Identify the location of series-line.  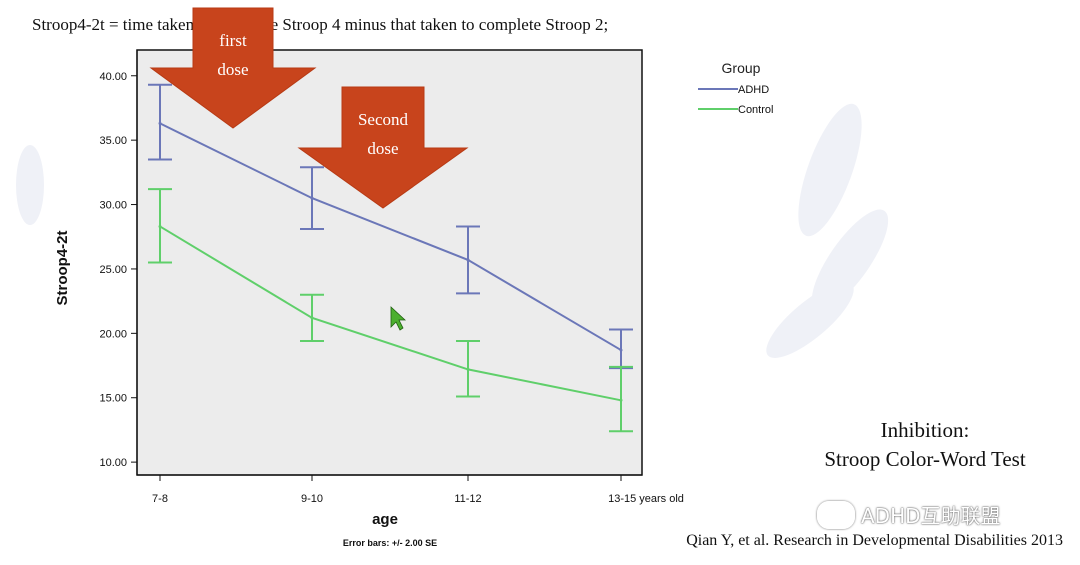
(390, 313).